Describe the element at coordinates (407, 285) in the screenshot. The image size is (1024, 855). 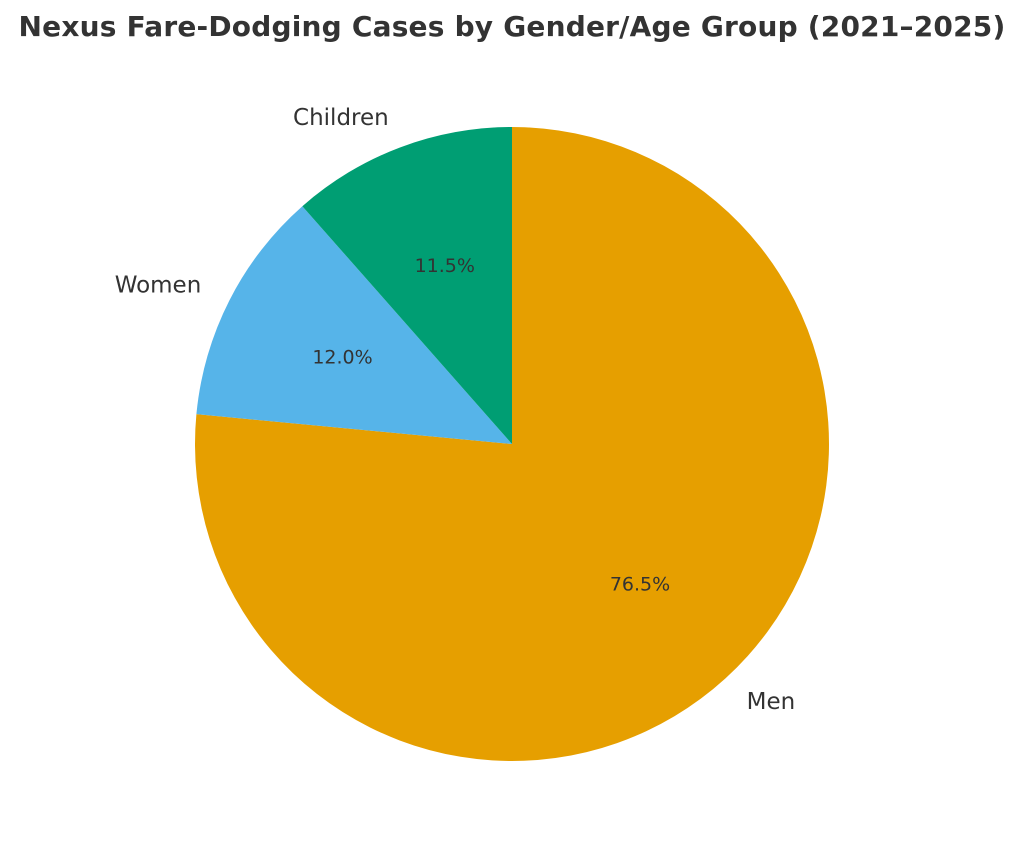
I see `pie-slice-children` at that location.